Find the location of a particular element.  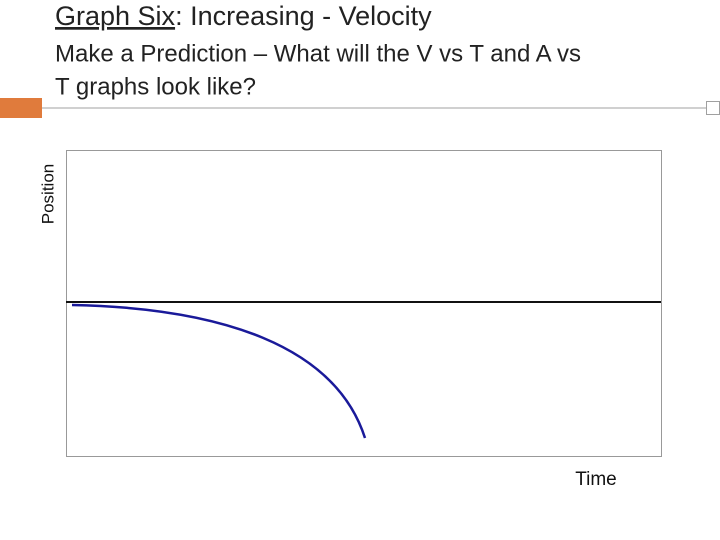

x-axis-label: Time is located at coordinates (596, 479).